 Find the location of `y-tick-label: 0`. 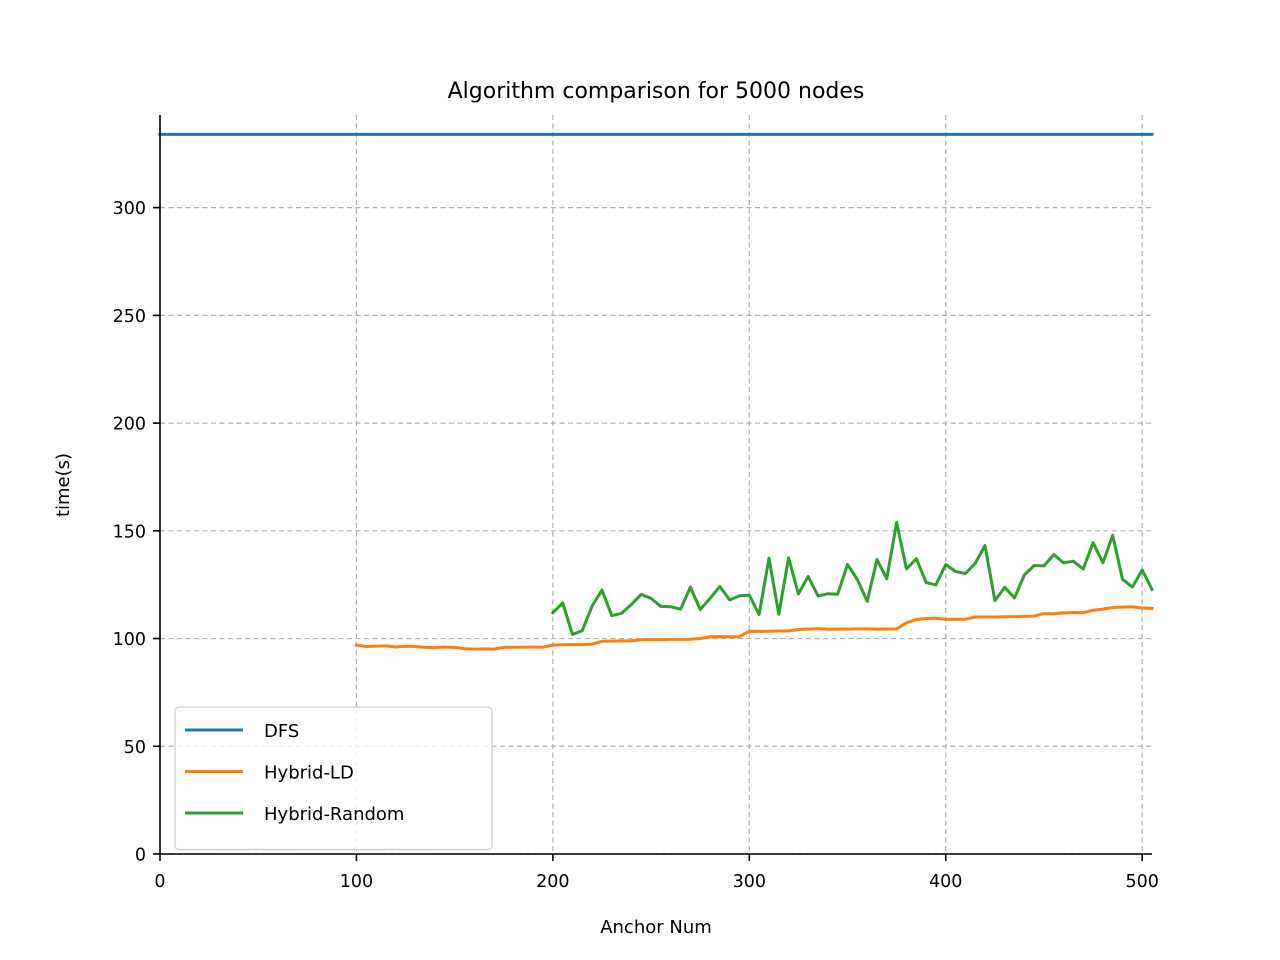

y-tick-label: 0 is located at coordinates (140, 856).